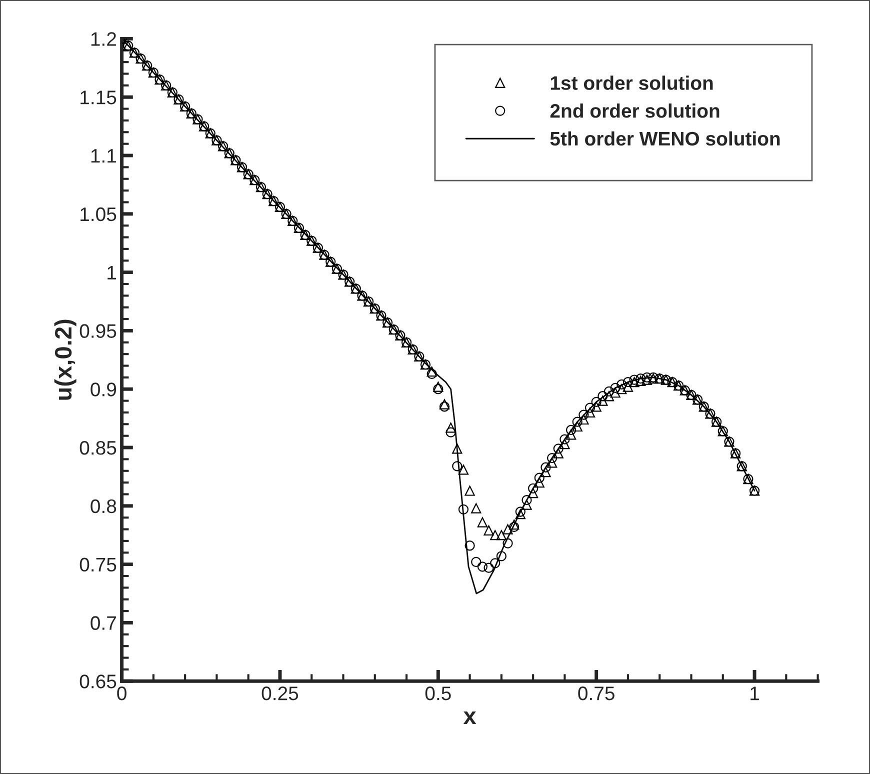 The height and width of the screenshot is (774, 870). What do you see at coordinates (121, 693) in the screenshot?
I see `x-tick-label: 0` at bounding box center [121, 693].